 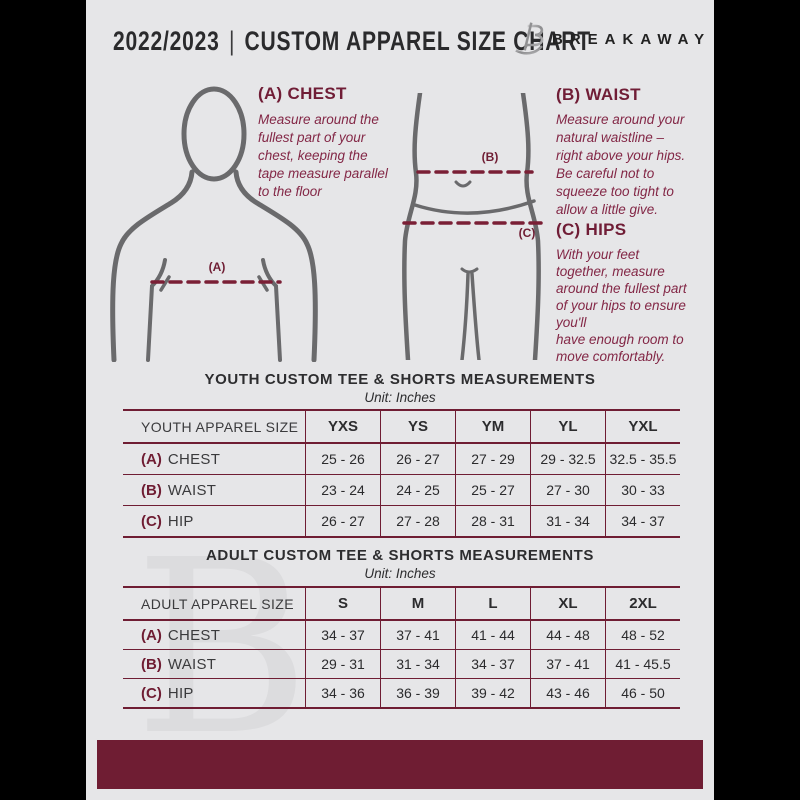 What do you see at coordinates (527, 233) in the screenshot?
I see `hips-marker-label: (C)` at bounding box center [527, 233].